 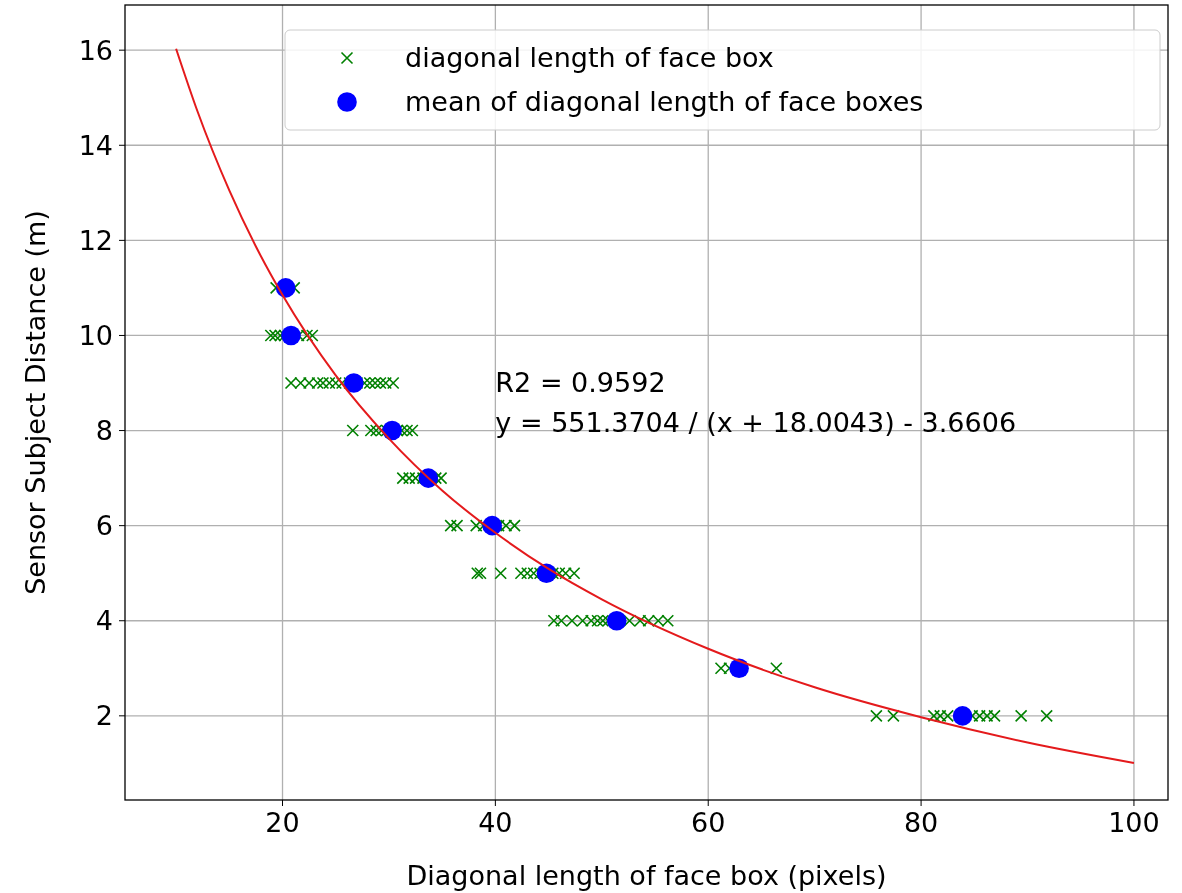 I want to click on legend-label: mean of diagonal length of face boxes, so click(x=664, y=102).